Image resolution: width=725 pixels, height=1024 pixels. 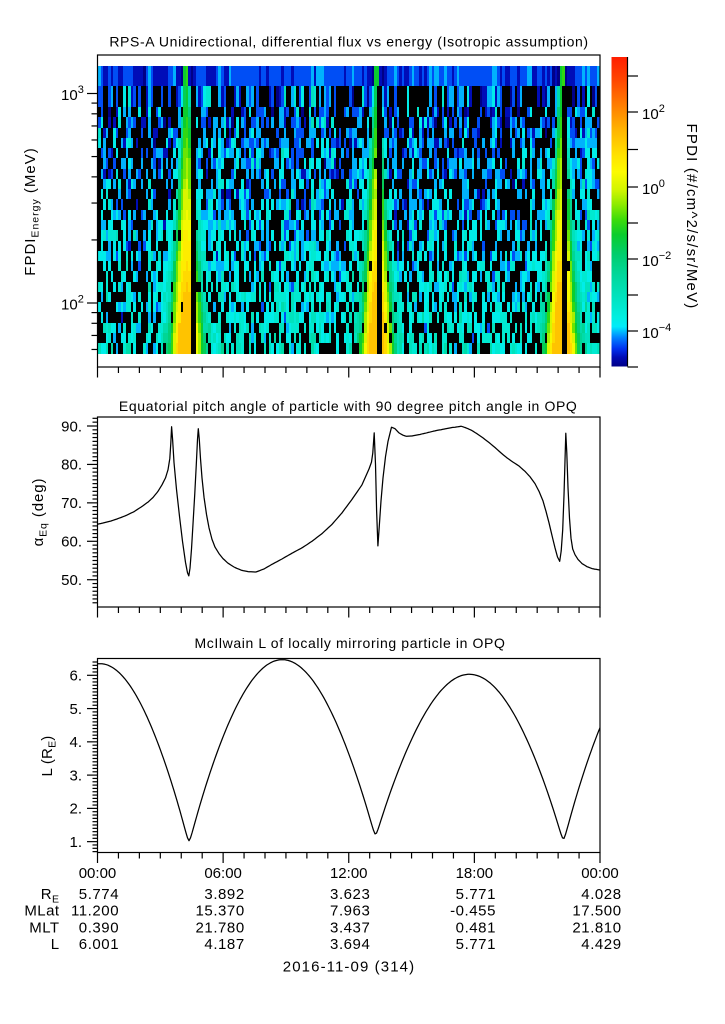 I want to click on svg-text: 70., so click(x=71, y=503).